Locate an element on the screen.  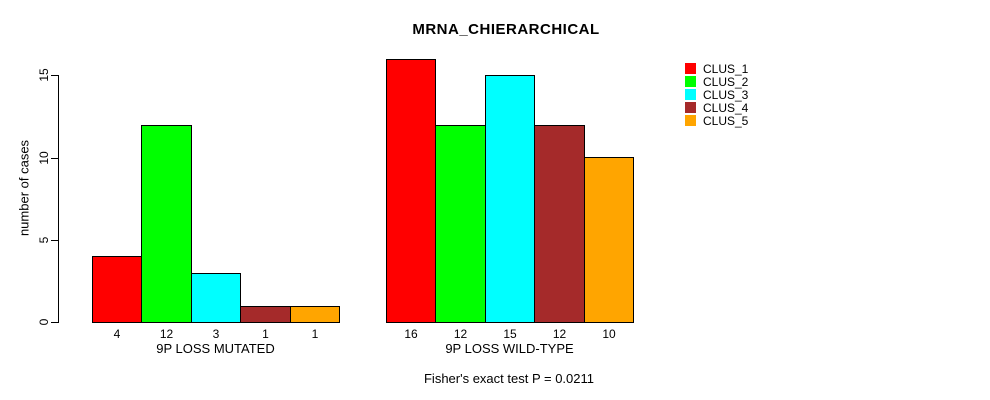
x-category-label: 9P LOSS WILD-TYPE is located at coordinates (509, 348).